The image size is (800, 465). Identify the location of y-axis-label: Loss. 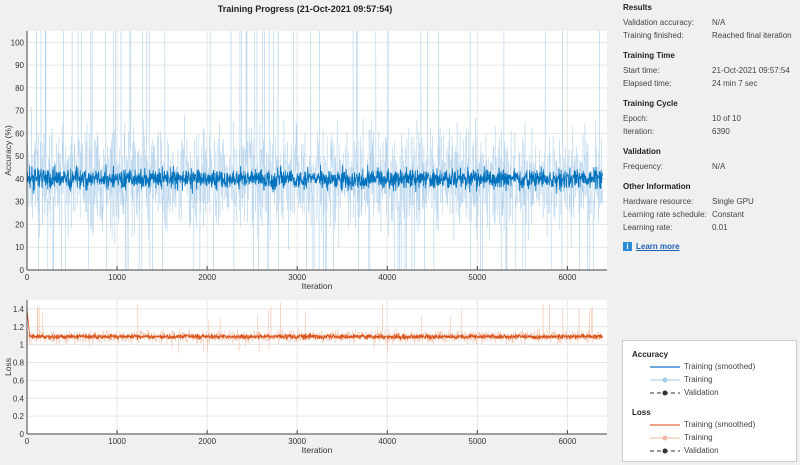
(8, 367).